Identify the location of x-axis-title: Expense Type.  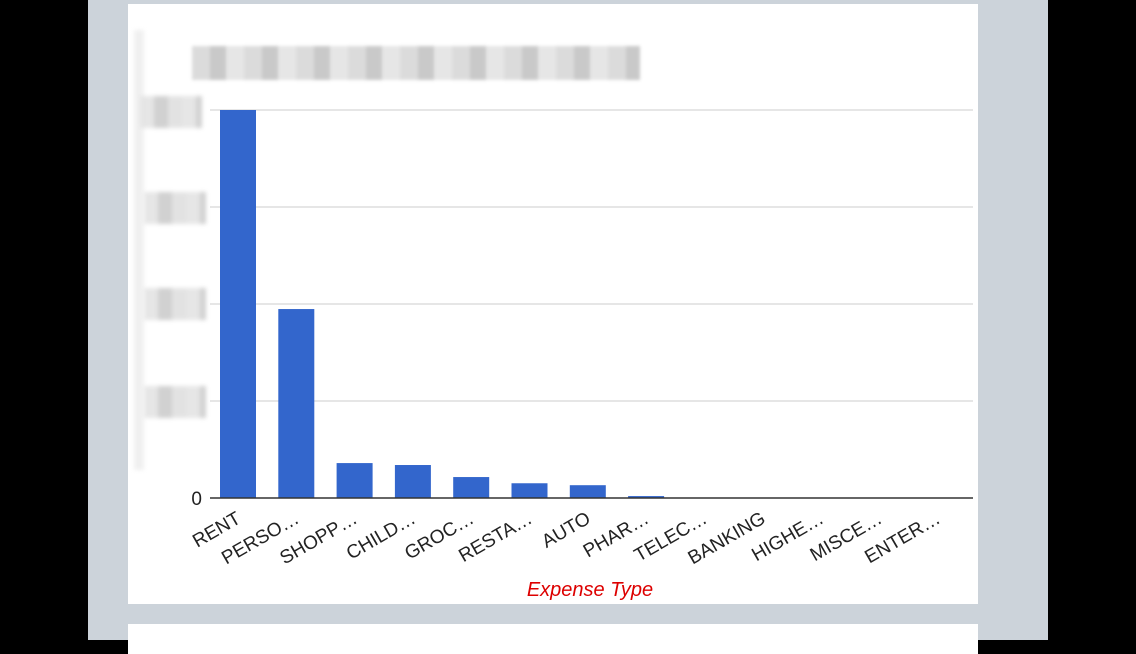
(590, 590).